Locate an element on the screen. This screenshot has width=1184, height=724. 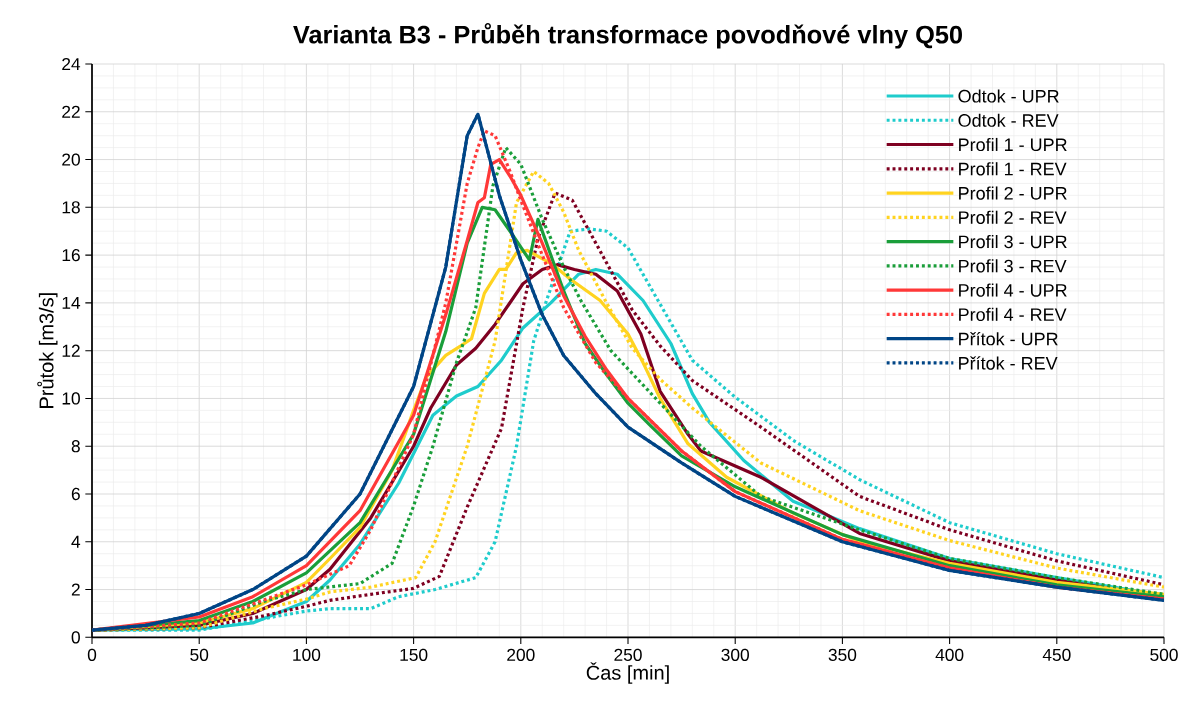
x-tick-label: 250 is located at coordinates (628, 654).